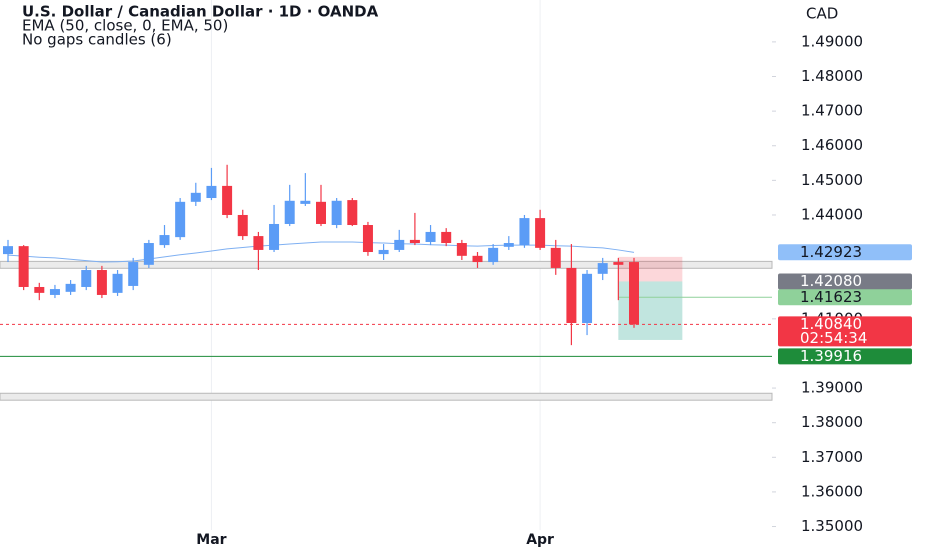 The width and height of the screenshot is (932, 550). Describe the element at coordinates (831, 252) in the screenshot. I see `price-badge-label: 1.42923` at that location.